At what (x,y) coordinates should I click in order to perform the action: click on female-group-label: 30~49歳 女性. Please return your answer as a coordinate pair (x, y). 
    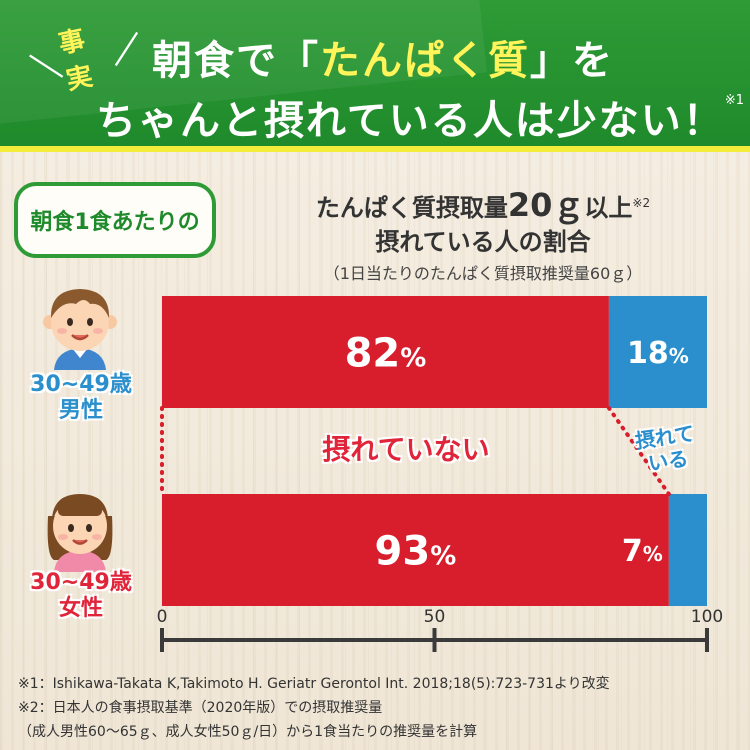
    Looking at the image, I should click on (81, 596).